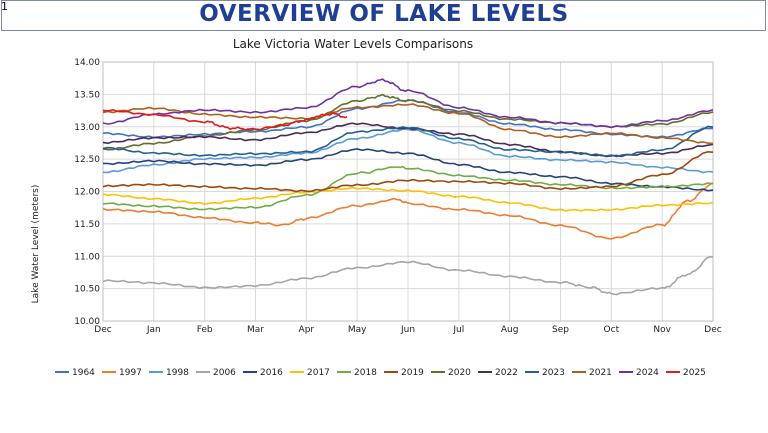  Describe the element at coordinates (458, 330) in the screenshot. I see `x-tick-label: Jul` at that location.